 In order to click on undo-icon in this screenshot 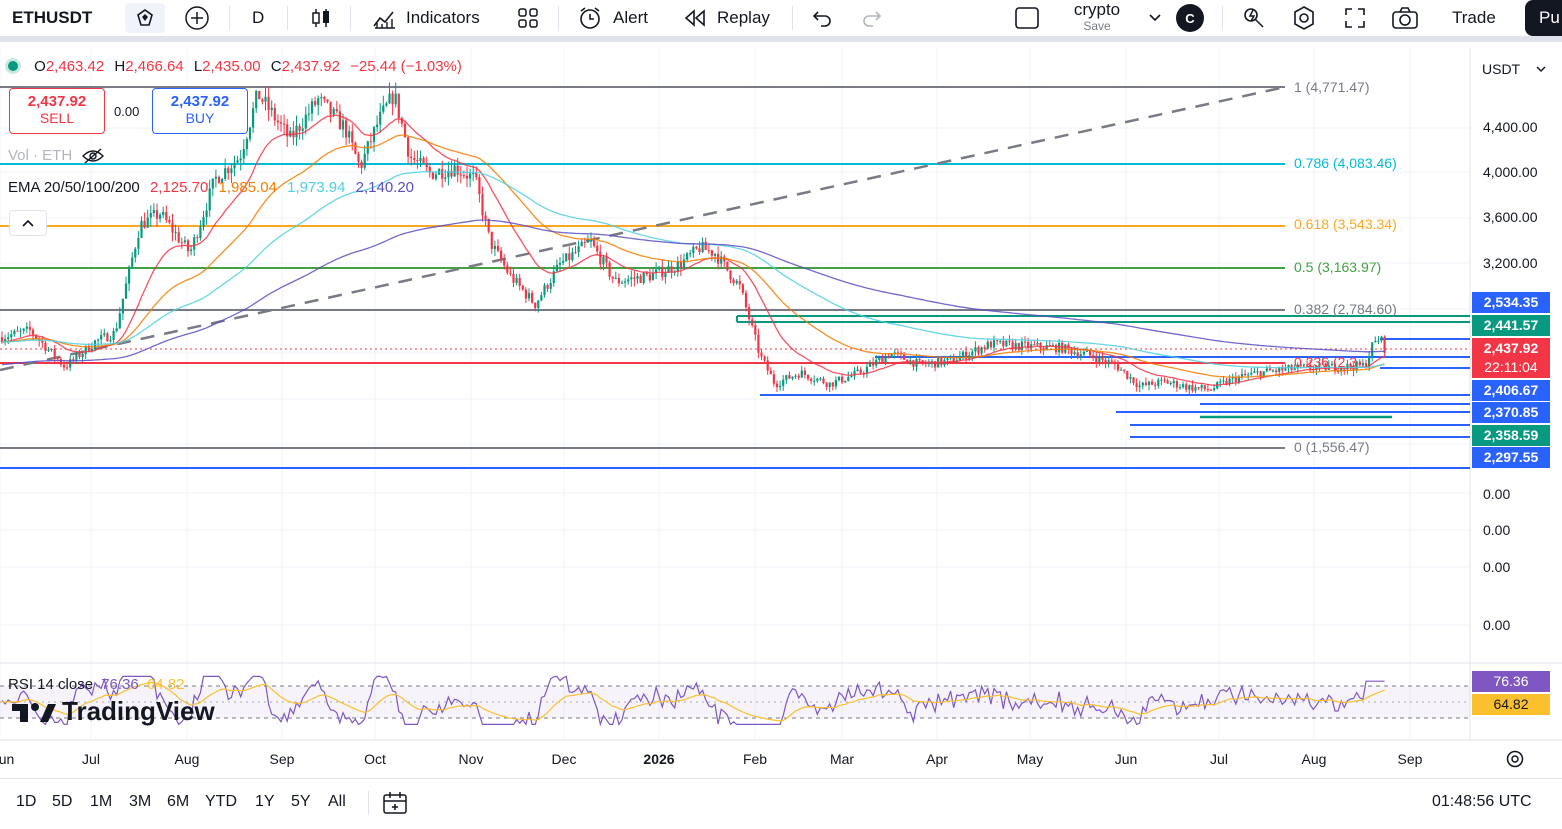, I will do `click(822, 18)`.